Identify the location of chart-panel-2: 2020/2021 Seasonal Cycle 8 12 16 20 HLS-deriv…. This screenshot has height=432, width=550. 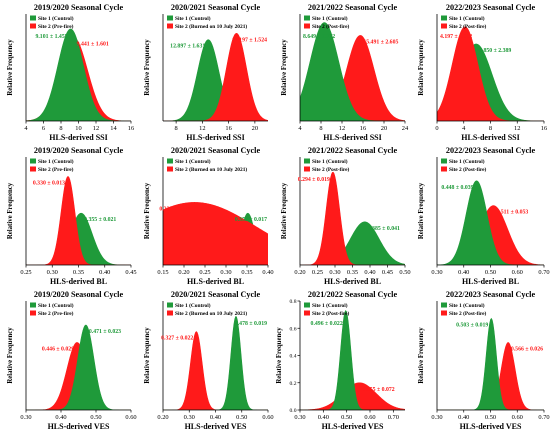
(206, 72).